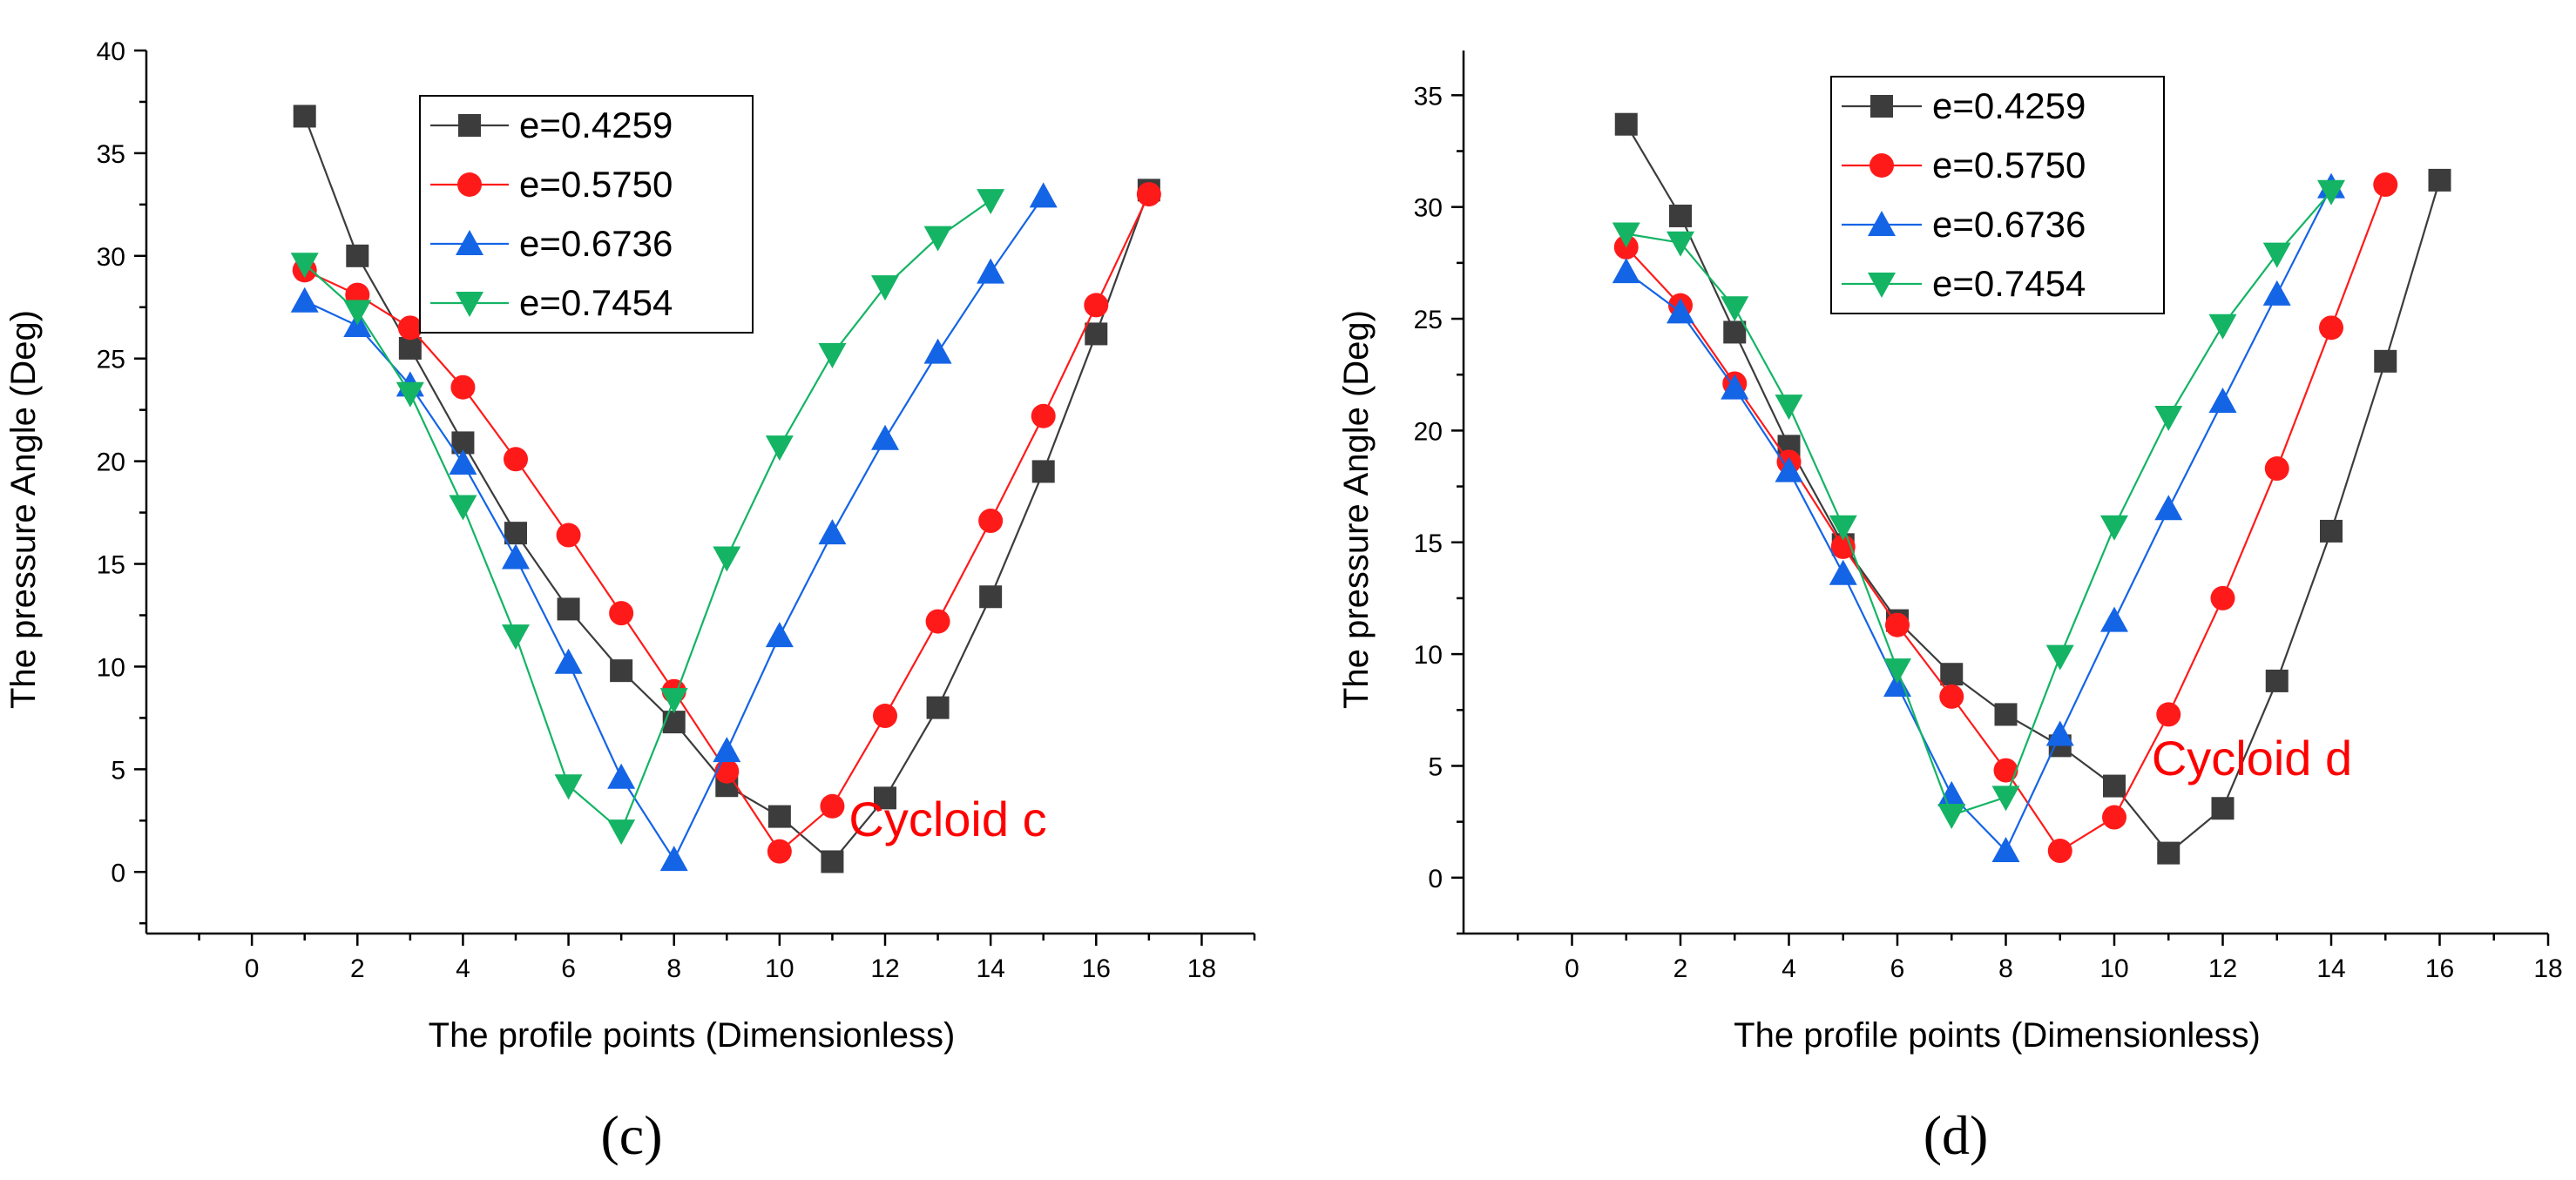 The height and width of the screenshot is (1180, 2576). Describe the element at coordinates (118, 770) in the screenshot. I see `y-tick-label: 5` at that location.